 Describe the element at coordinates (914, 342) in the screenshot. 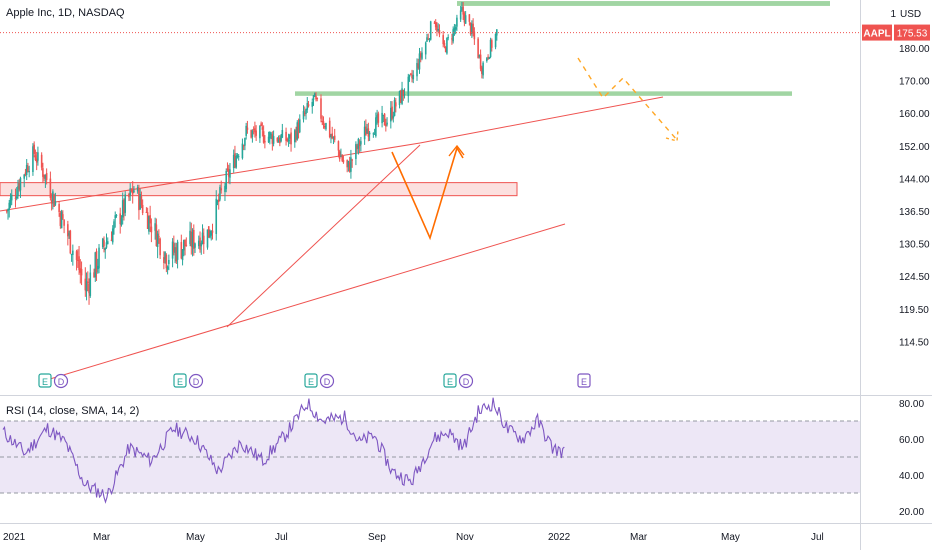

I see `price-tick-label: 114.50` at that location.